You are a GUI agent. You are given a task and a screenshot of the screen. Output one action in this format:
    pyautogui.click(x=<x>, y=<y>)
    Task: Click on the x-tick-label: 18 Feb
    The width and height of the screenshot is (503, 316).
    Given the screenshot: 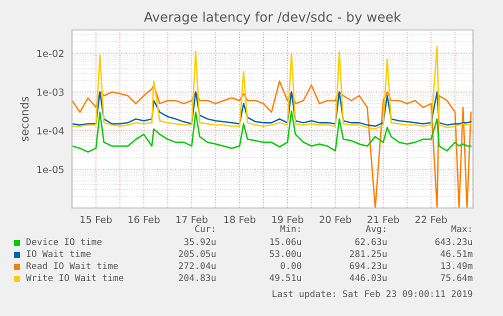 What is the action you would take?
    pyautogui.click(x=240, y=220)
    